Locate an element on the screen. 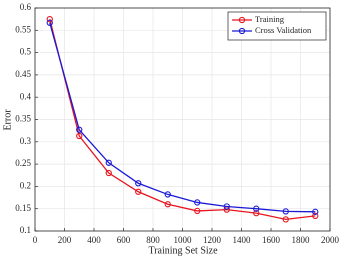 Image resolution: width=339 pixels, height=258 pixels. y-tick-label: 0.4 is located at coordinates (26, 96).